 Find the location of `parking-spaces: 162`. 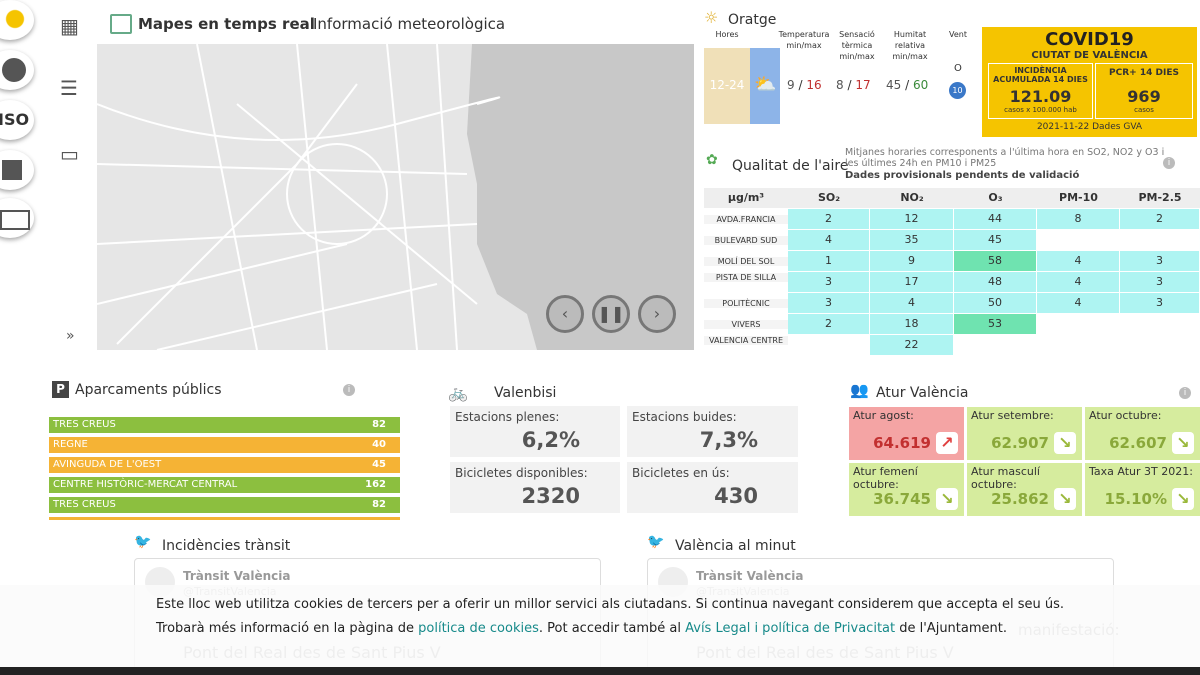

parking-spaces: 162 is located at coordinates (375, 484).